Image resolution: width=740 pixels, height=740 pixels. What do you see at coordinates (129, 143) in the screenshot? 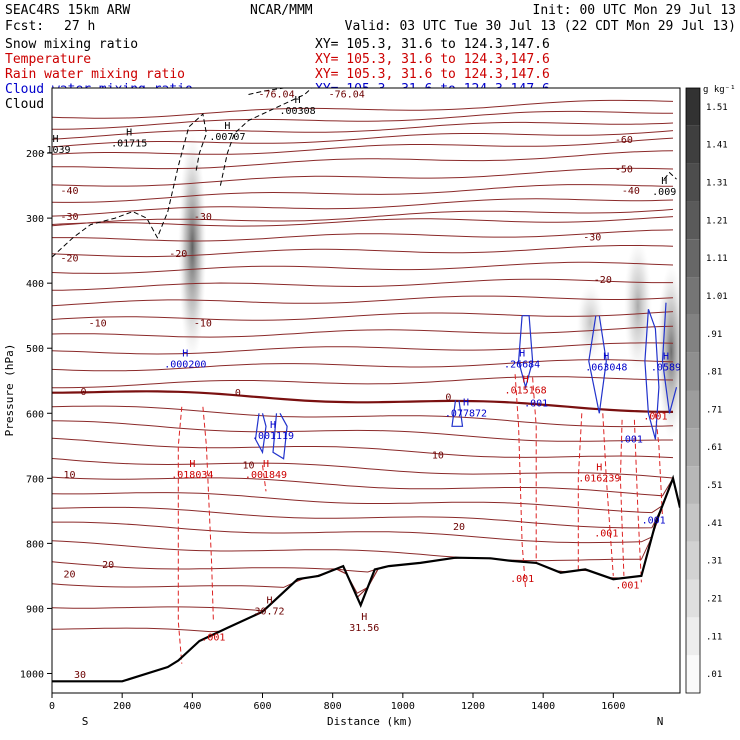
I see `extremum-value: .01715` at bounding box center [129, 143].